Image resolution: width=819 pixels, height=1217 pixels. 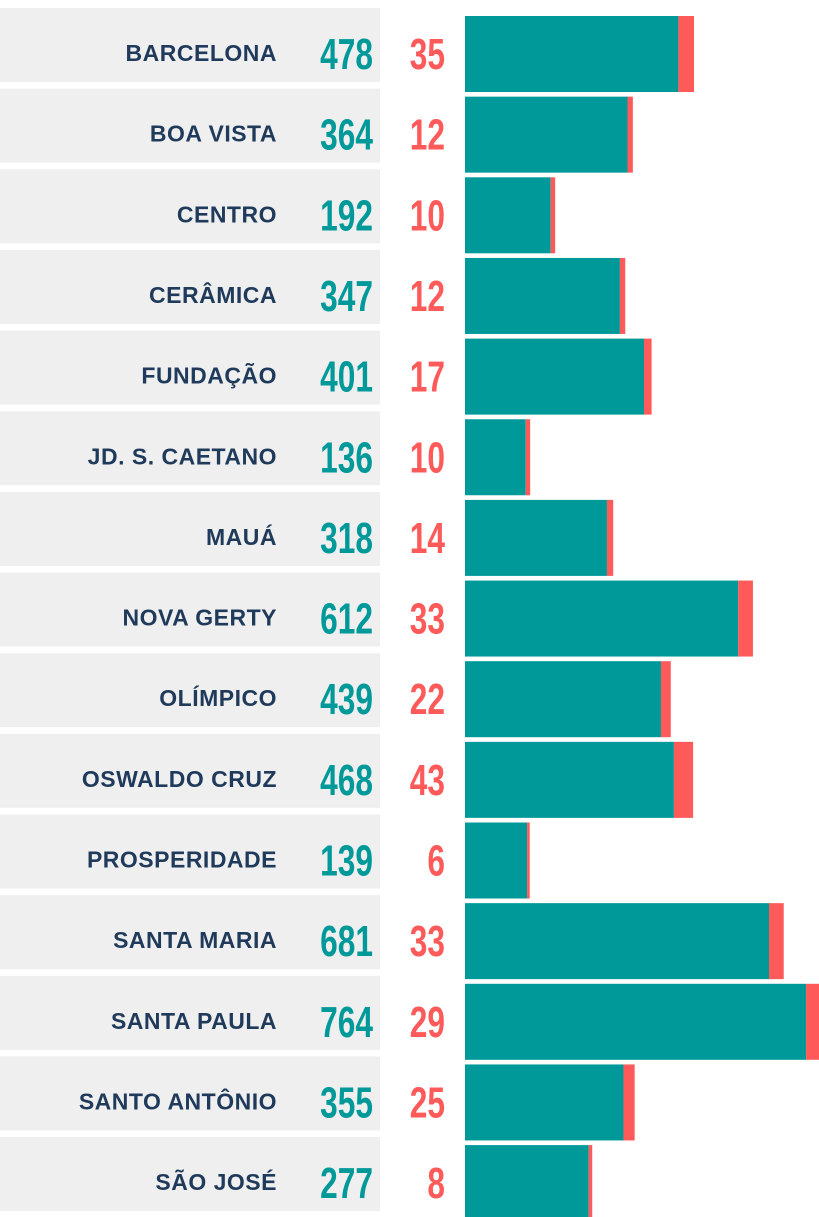 What do you see at coordinates (346, 377) in the screenshot?
I see `value-label: 401` at bounding box center [346, 377].